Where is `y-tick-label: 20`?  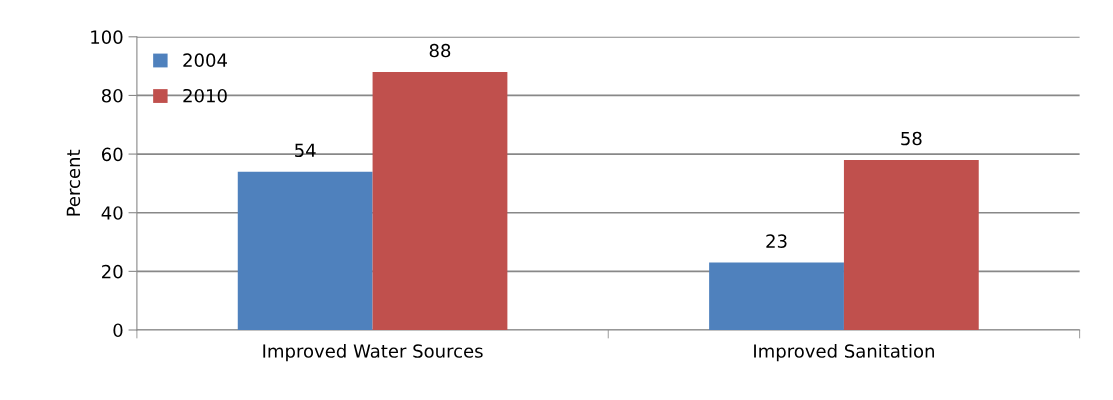
y-tick-label: 20 is located at coordinates (112, 271).